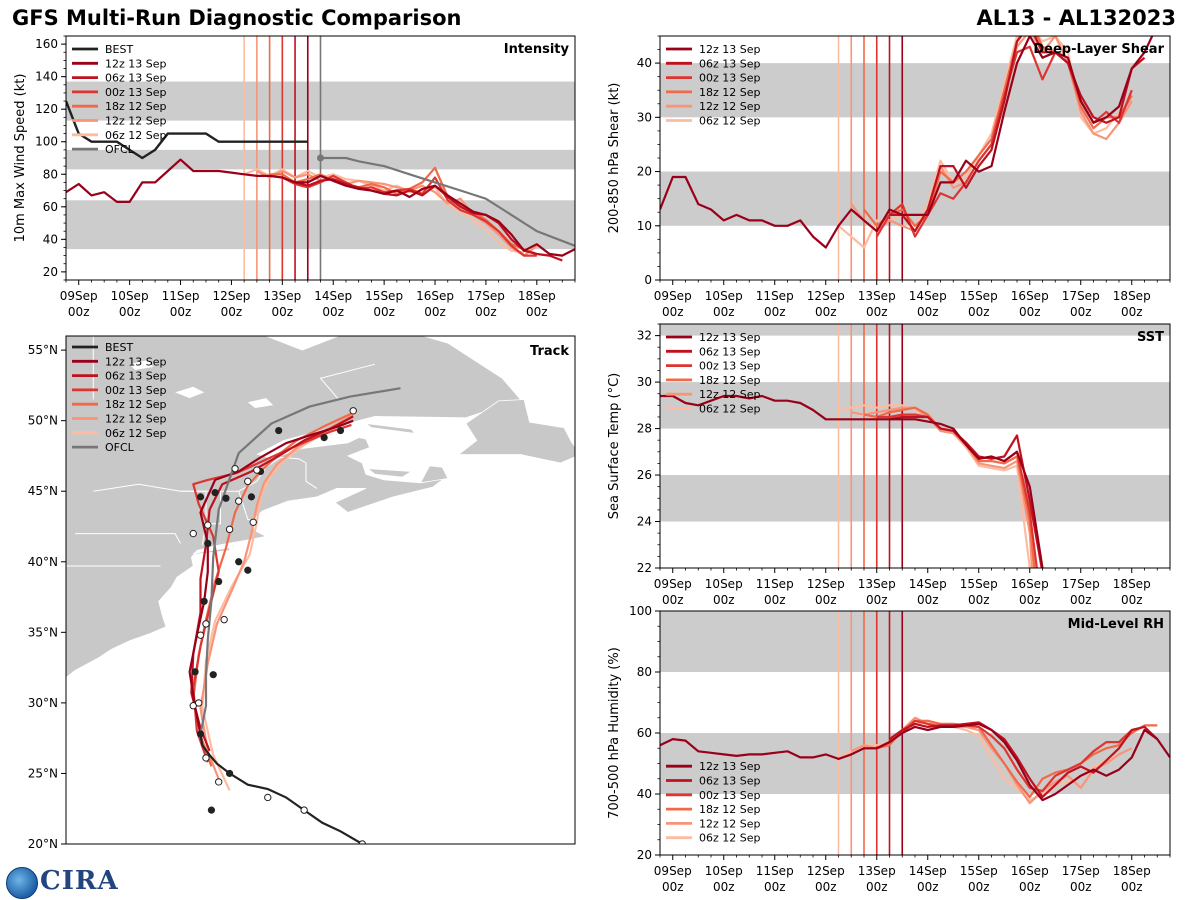  I want to click on intensity-y-tick-label: 40, so click(50, 239).